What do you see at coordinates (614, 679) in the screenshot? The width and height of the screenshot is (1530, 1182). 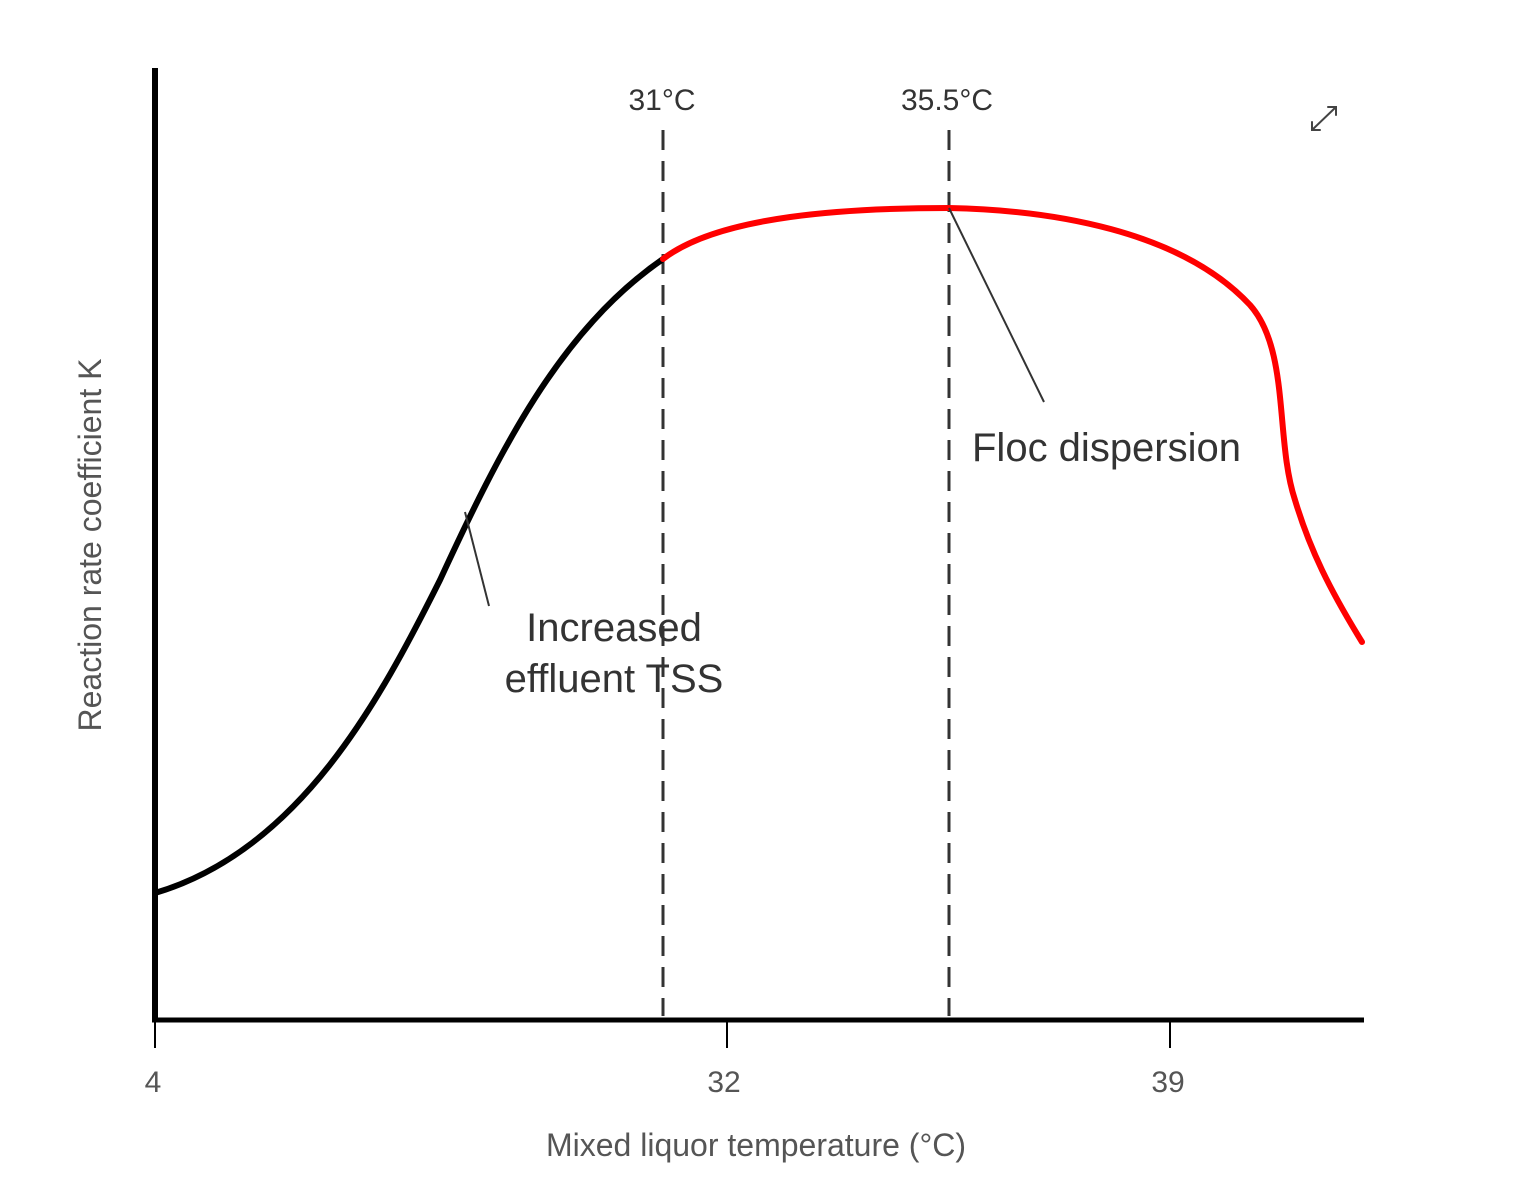 I see `annotation-tss-line2: effluent TSS` at bounding box center [614, 679].